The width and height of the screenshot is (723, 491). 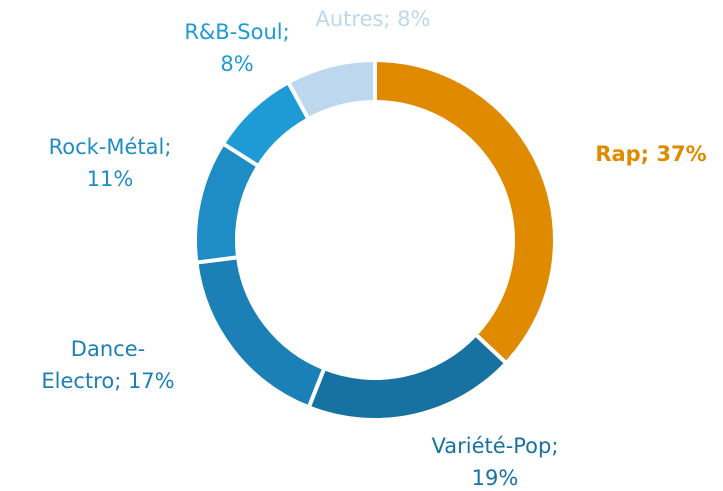 What do you see at coordinates (236, 32) in the screenshot?
I see `data-label-line: R&B-Soul;` at bounding box center [236, 32].